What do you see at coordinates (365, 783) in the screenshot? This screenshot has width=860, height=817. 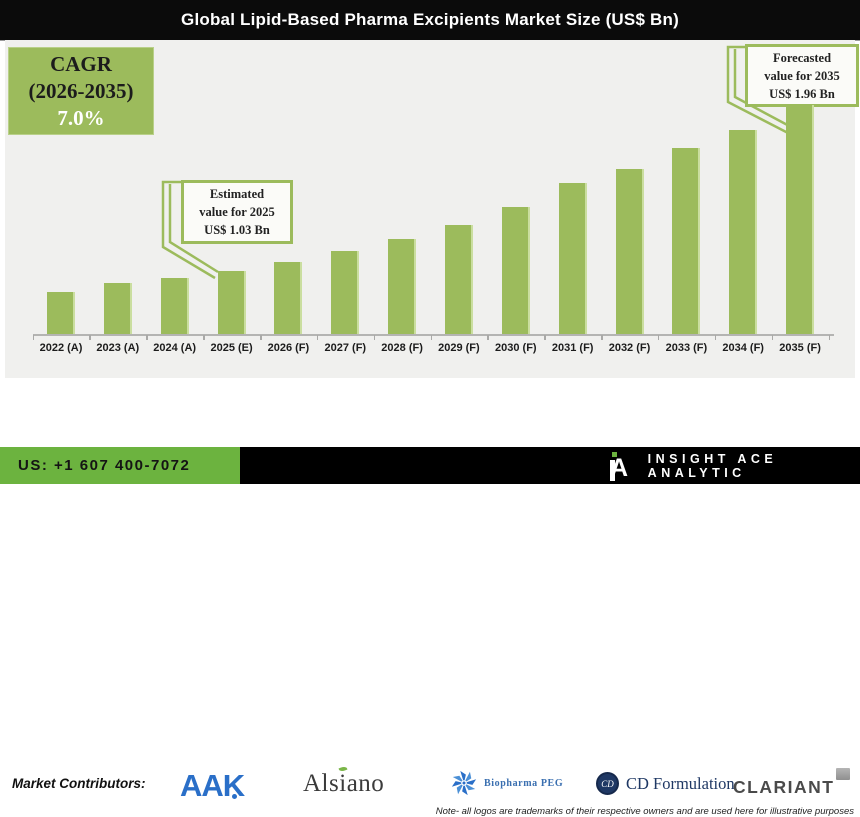 I see `alsiano-logo-text-end: ano` at bounding box center [365, 783].